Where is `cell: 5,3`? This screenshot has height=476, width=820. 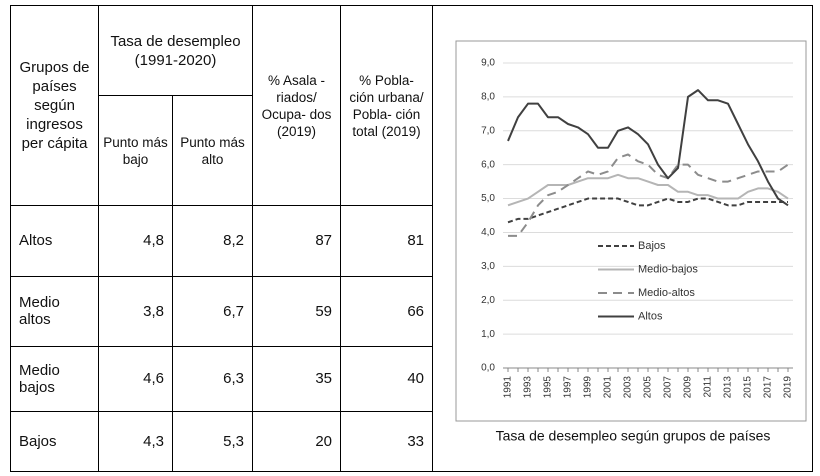 cell: 5,3 is located at coordinates (212, 441).